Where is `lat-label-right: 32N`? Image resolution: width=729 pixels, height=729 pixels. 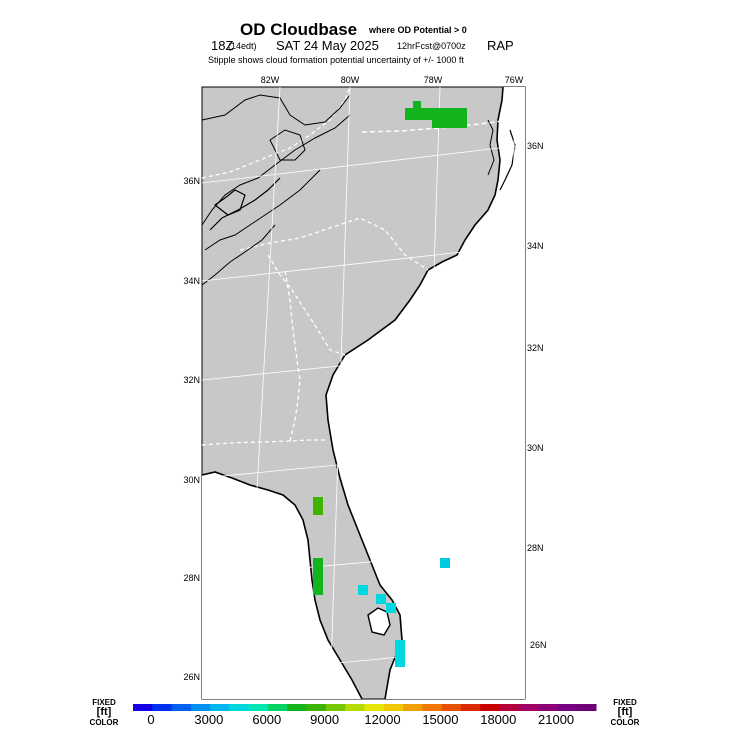
lat-label-right: 32N is located at coordinates (535, 348).